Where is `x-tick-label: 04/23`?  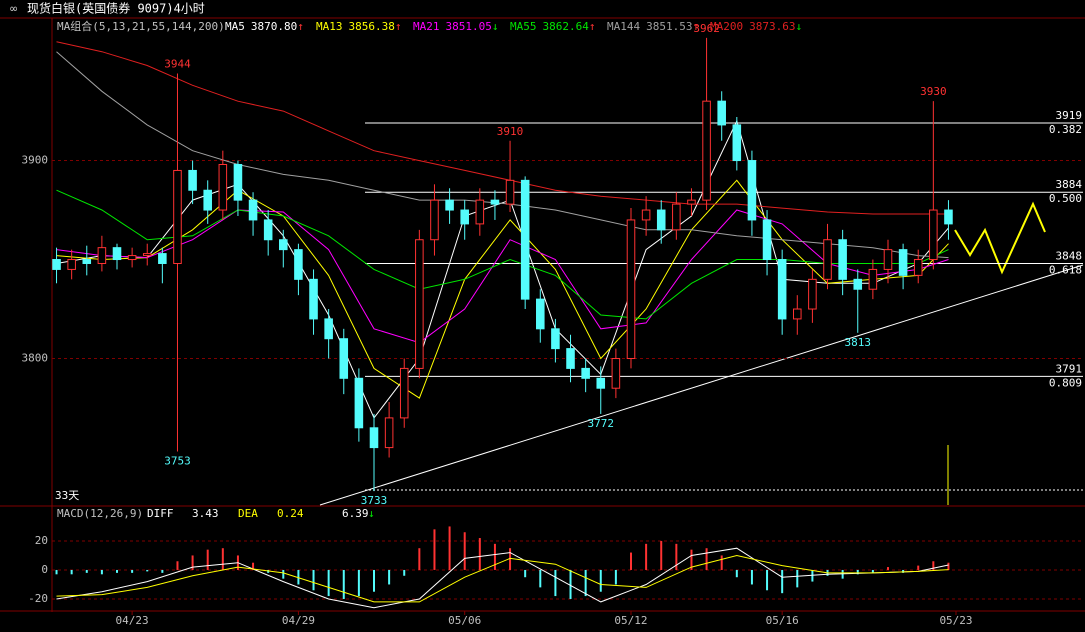 x-tick-label: 04/23 is located at coordinates (132, 620).